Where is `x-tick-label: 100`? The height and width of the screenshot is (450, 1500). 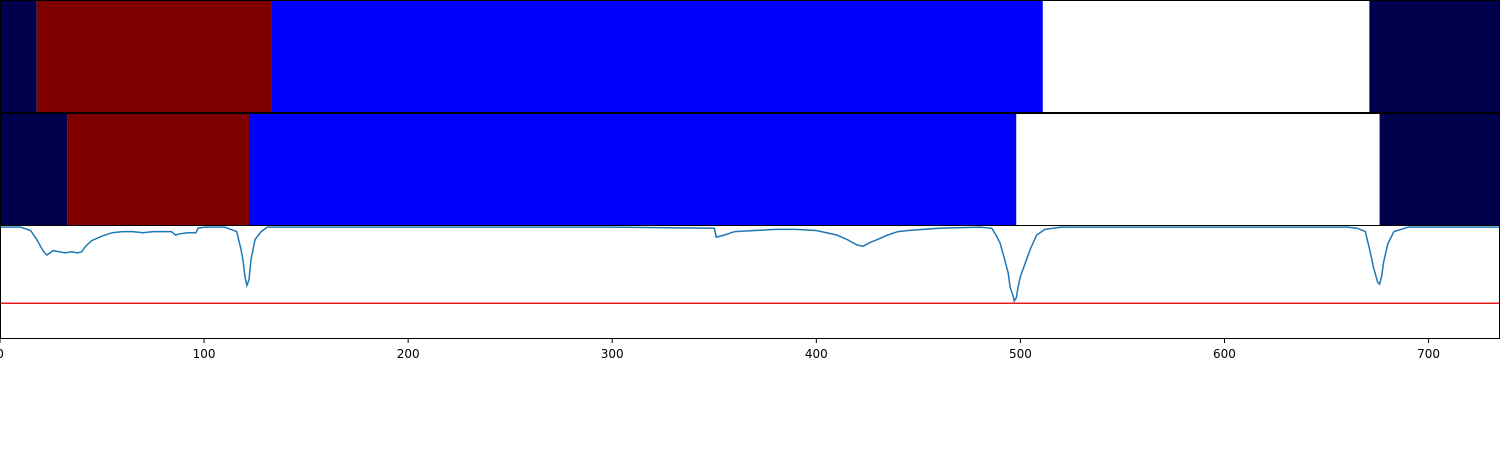 x-tick-label: 100 is located at coordinates (204, 354).